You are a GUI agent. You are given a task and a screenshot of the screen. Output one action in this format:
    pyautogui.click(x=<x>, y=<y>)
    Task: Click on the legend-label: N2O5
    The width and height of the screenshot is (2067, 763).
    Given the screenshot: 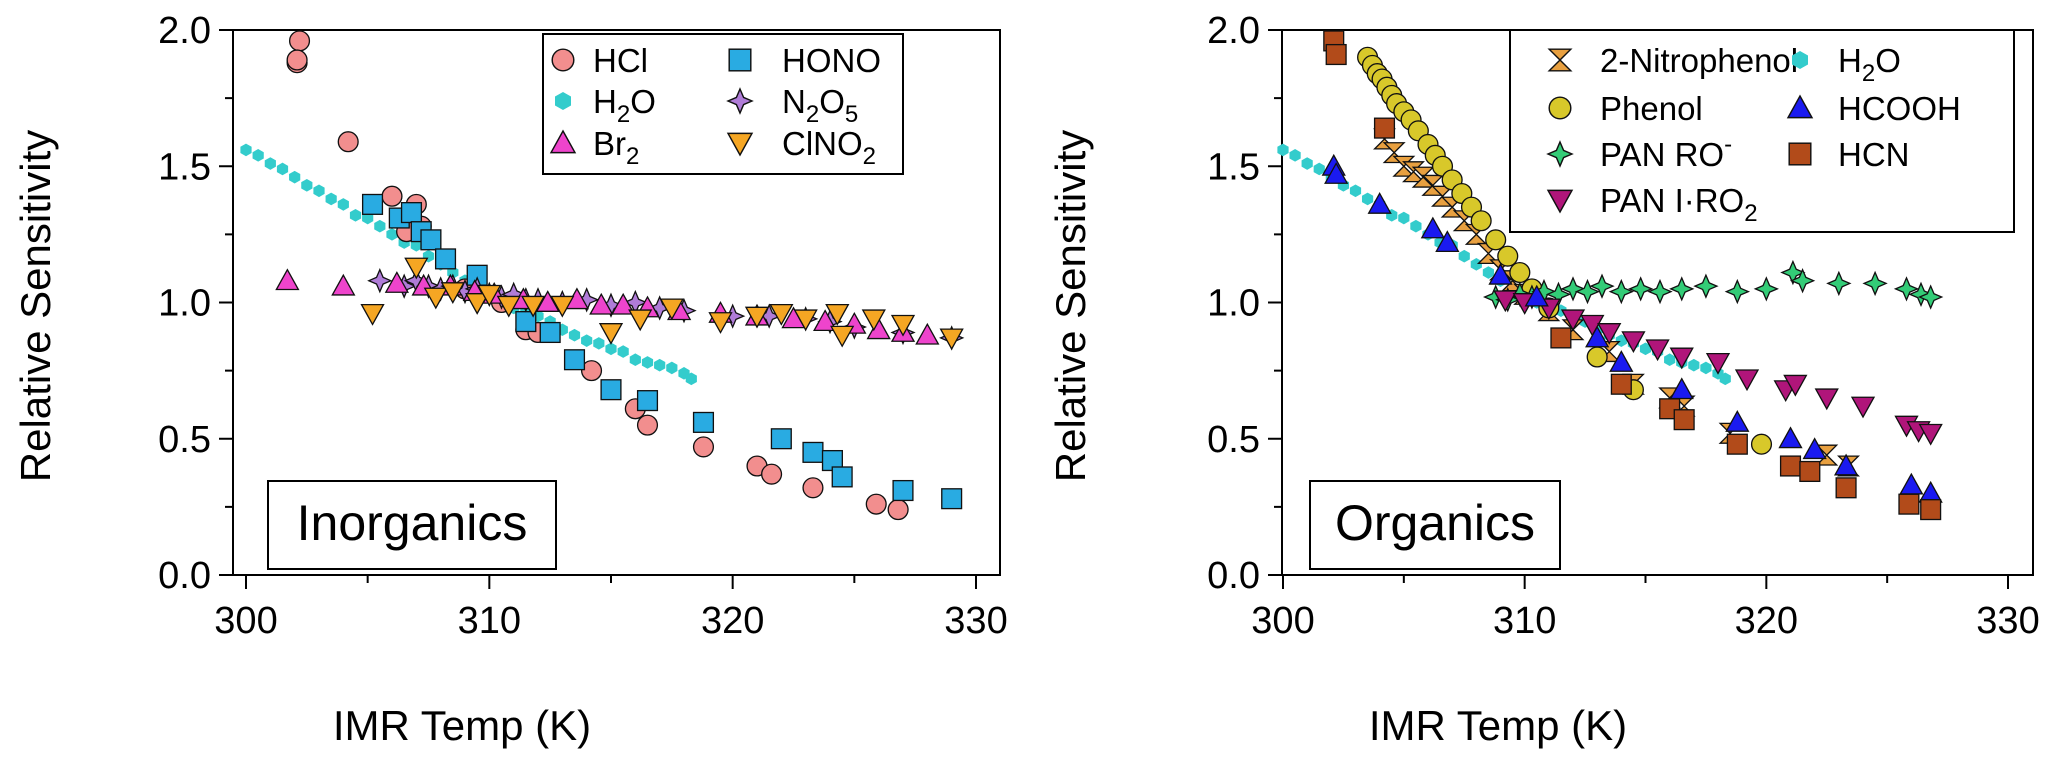 What is the action you would take?
    pyautogui.click(x=820, y=105)
    